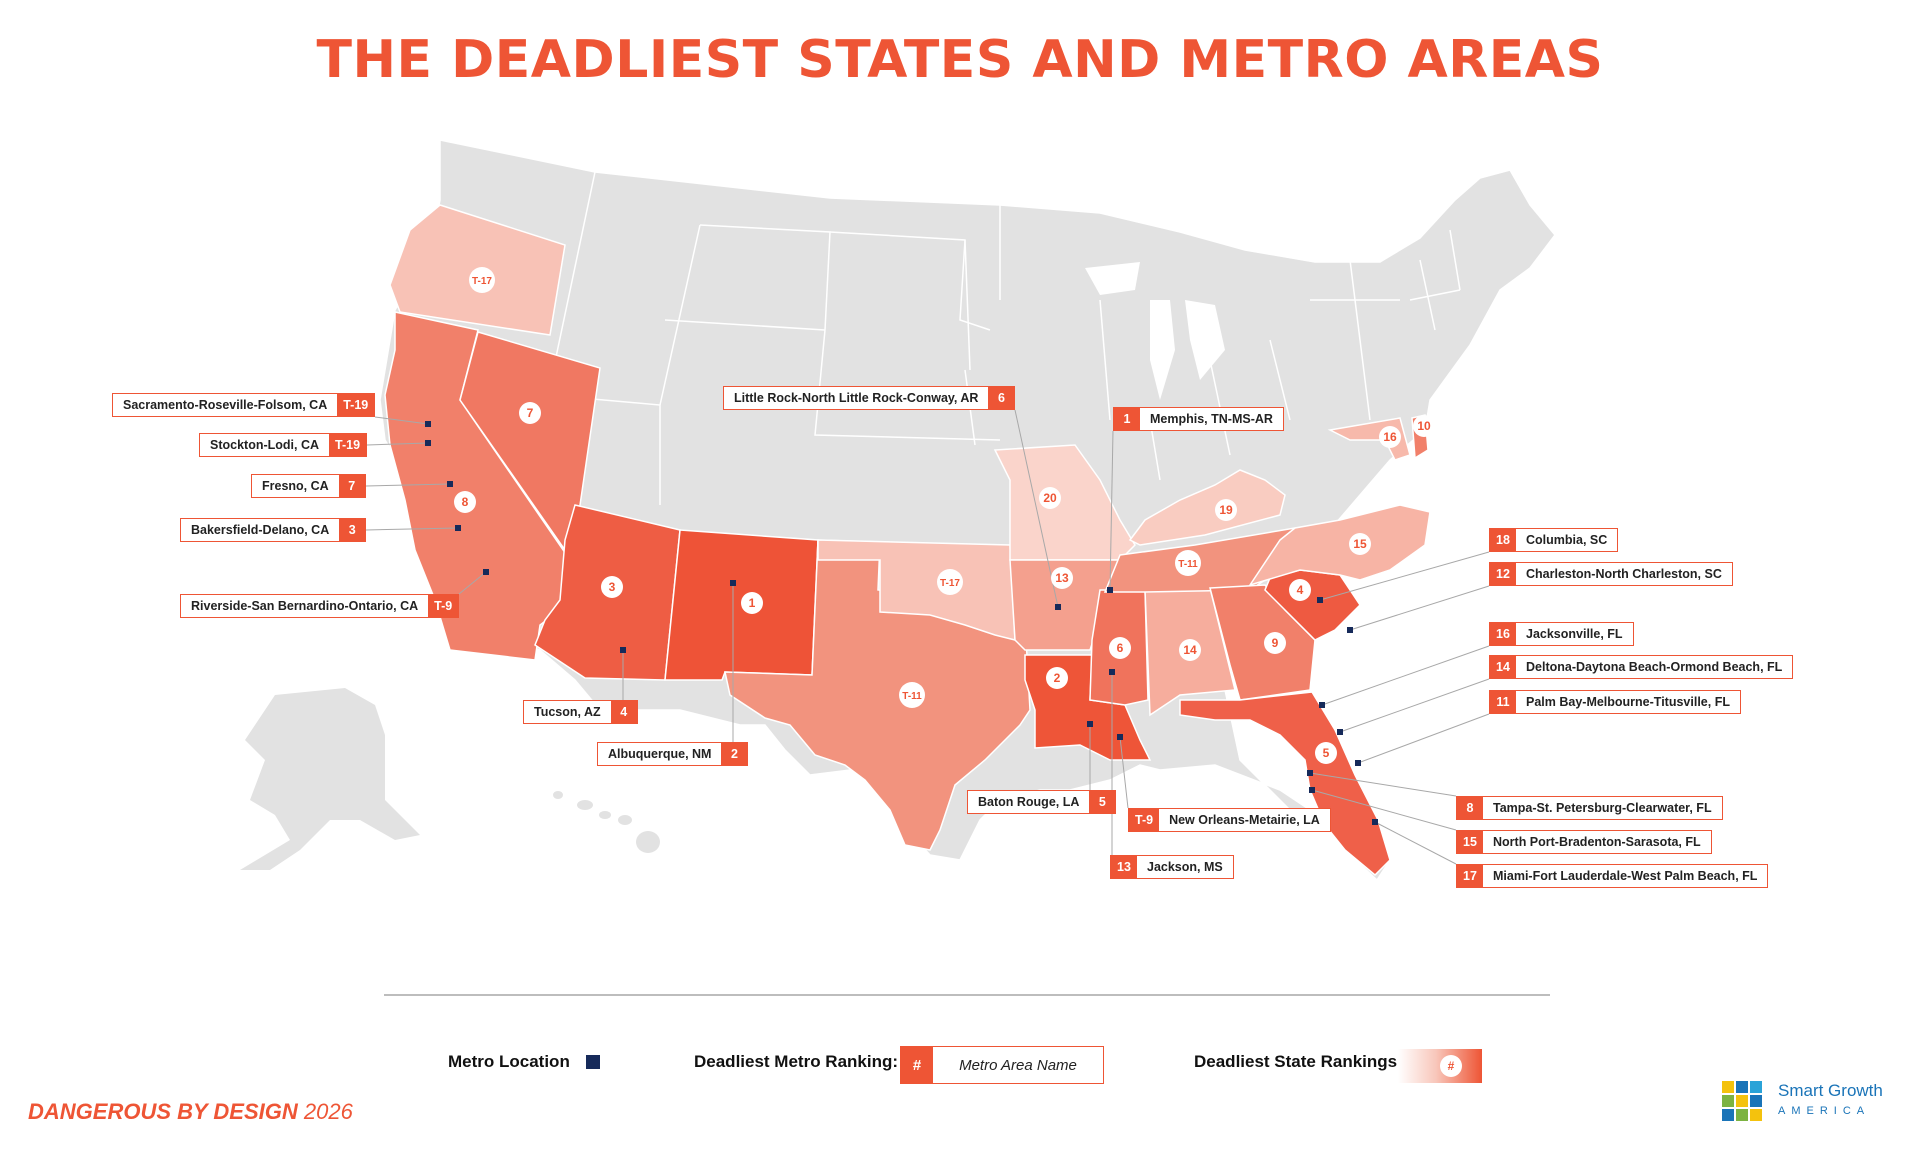 The height and width of the screenshot is (1153, 1920). What do you see at coordinates (1470, 808) in the screenshot?
I see `metro-rank: 8` at bounding box center [1470, 808].